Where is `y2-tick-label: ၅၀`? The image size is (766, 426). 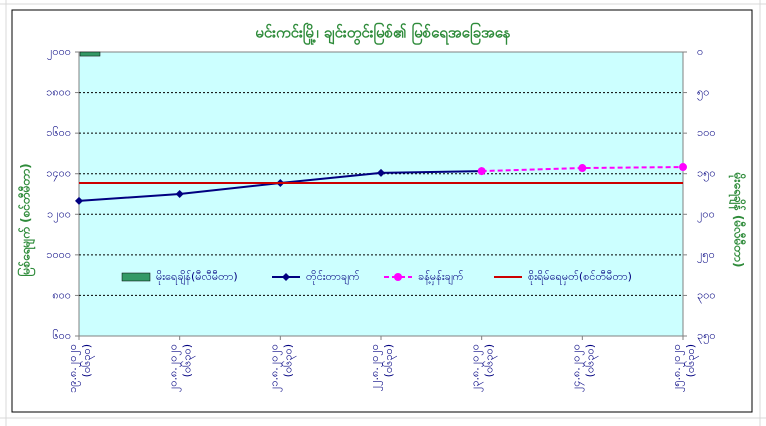 y2-tick-label: ၅၀ is located at coordinates (703, 93).